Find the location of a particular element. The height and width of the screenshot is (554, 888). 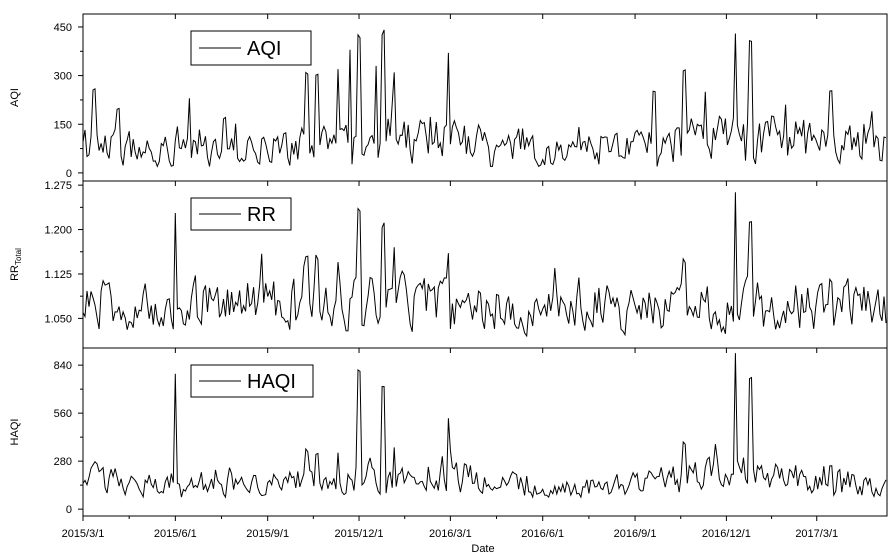

x-tick-label: 2016/6/1 is located at coordinates (542, 534).